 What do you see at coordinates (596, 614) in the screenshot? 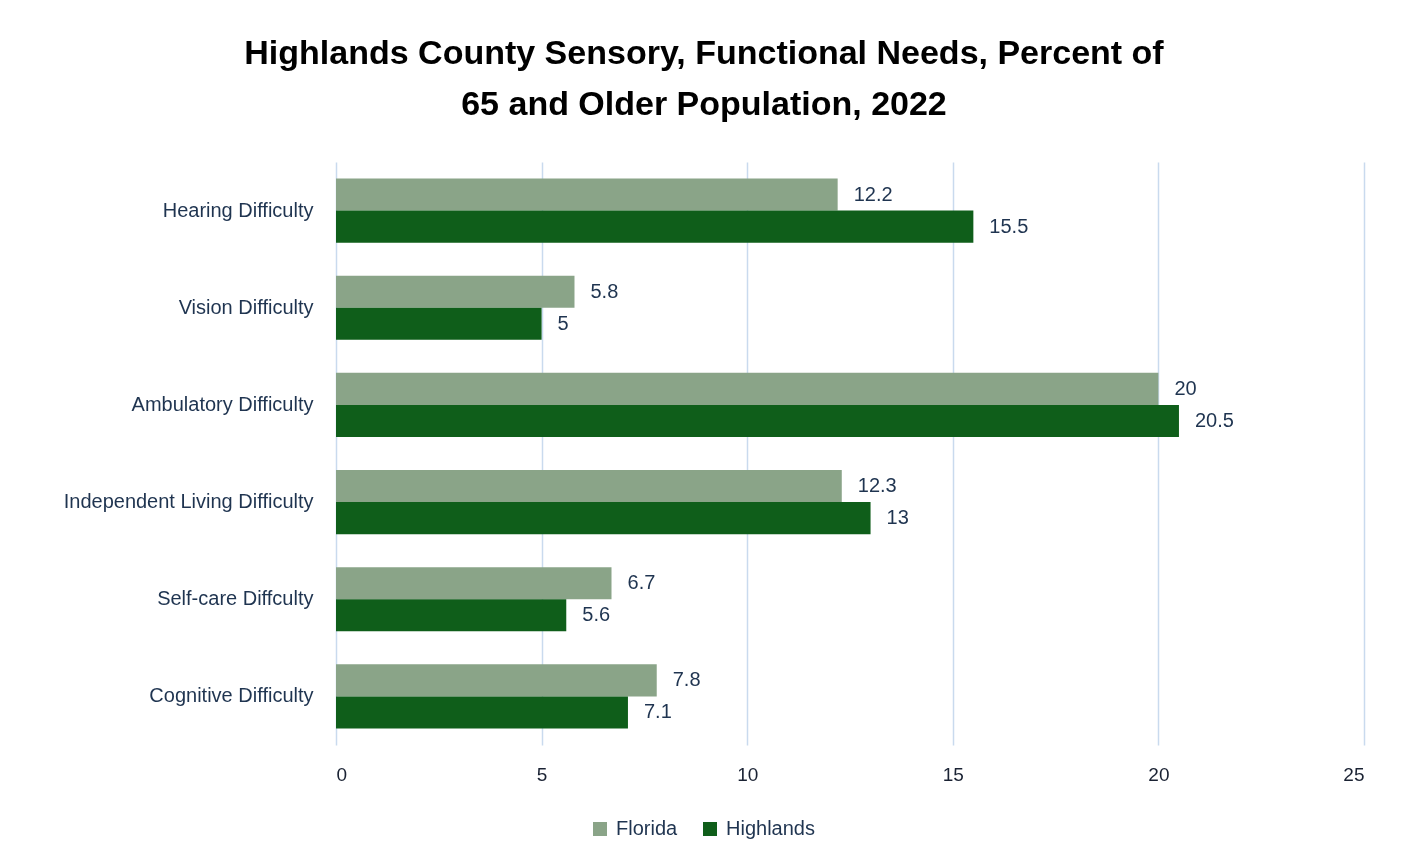
I see `data-label: 5.6` at bounding box center [596, 614].